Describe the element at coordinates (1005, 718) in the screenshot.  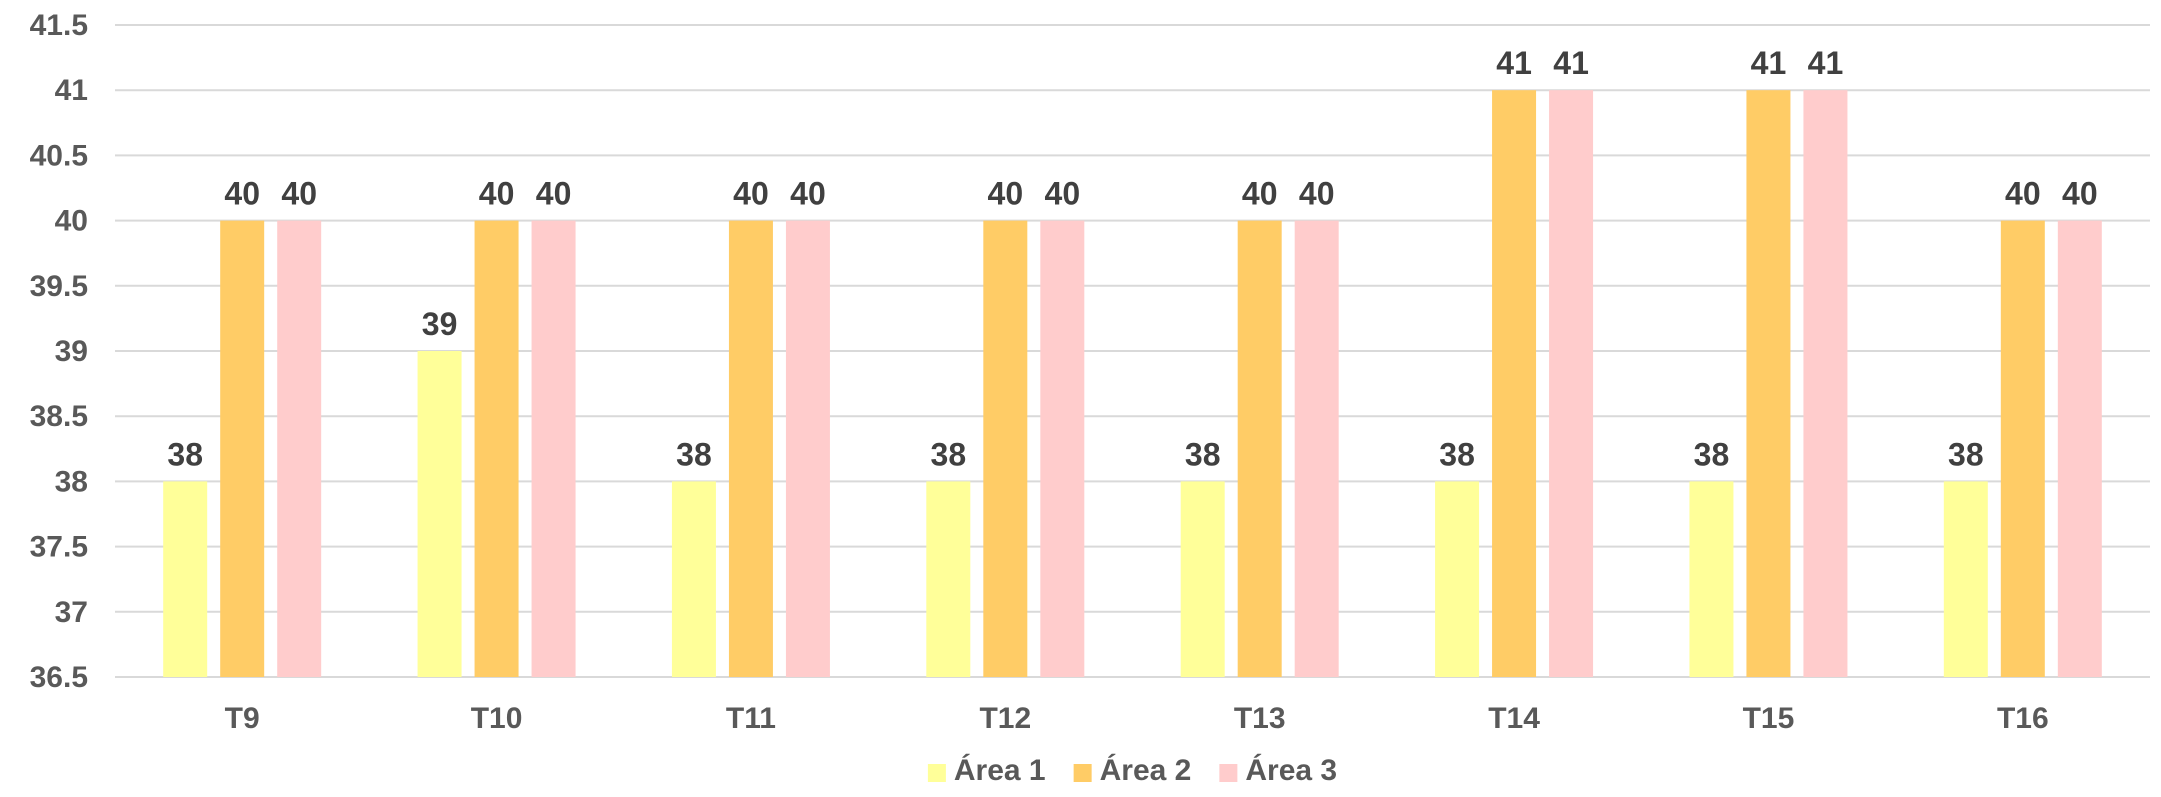
I see `x-tick-label: T12` at that location.